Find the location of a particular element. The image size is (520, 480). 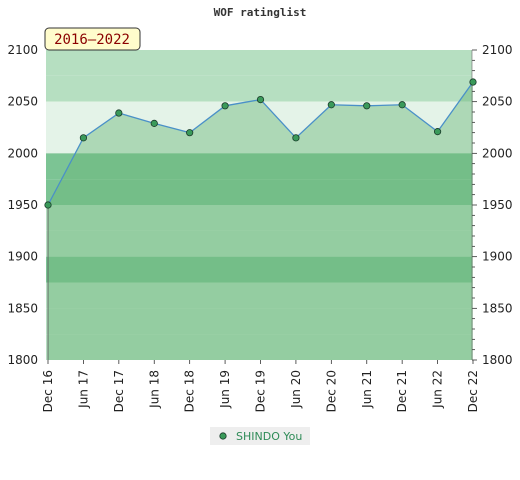

y-tick-label-right: 1950 is located at coordinates (497, 205).